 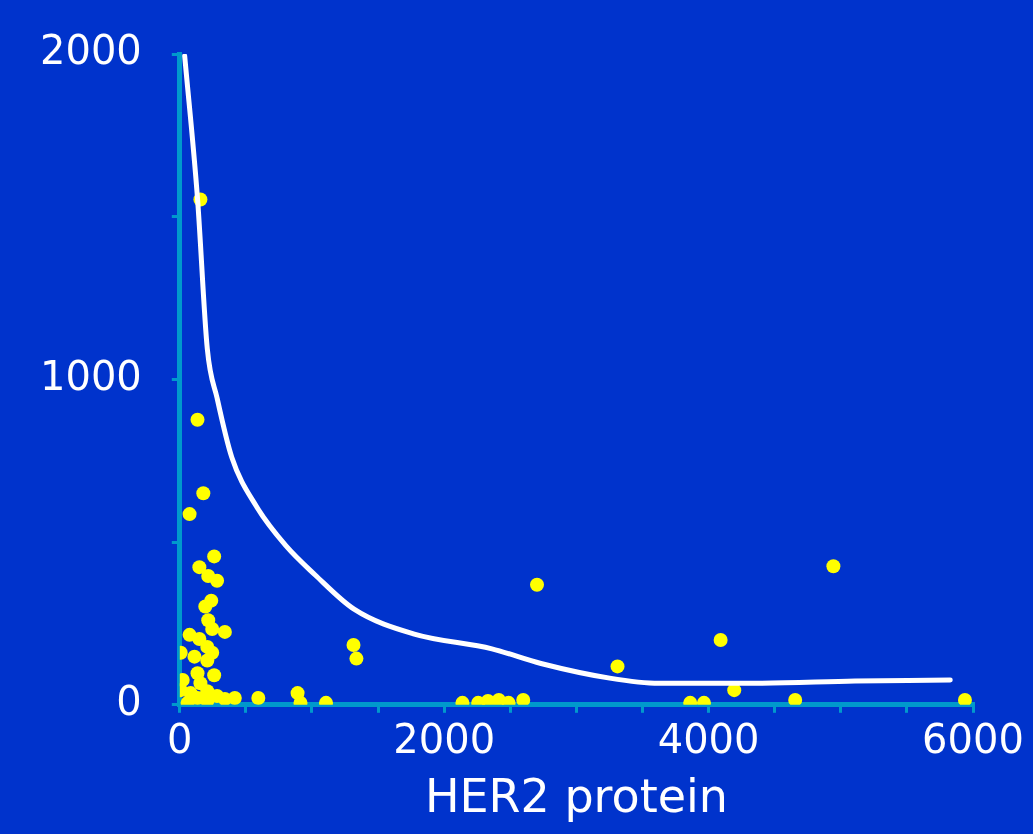 I want to click on x-tick-label: 2000, so click(x=444, y=739).